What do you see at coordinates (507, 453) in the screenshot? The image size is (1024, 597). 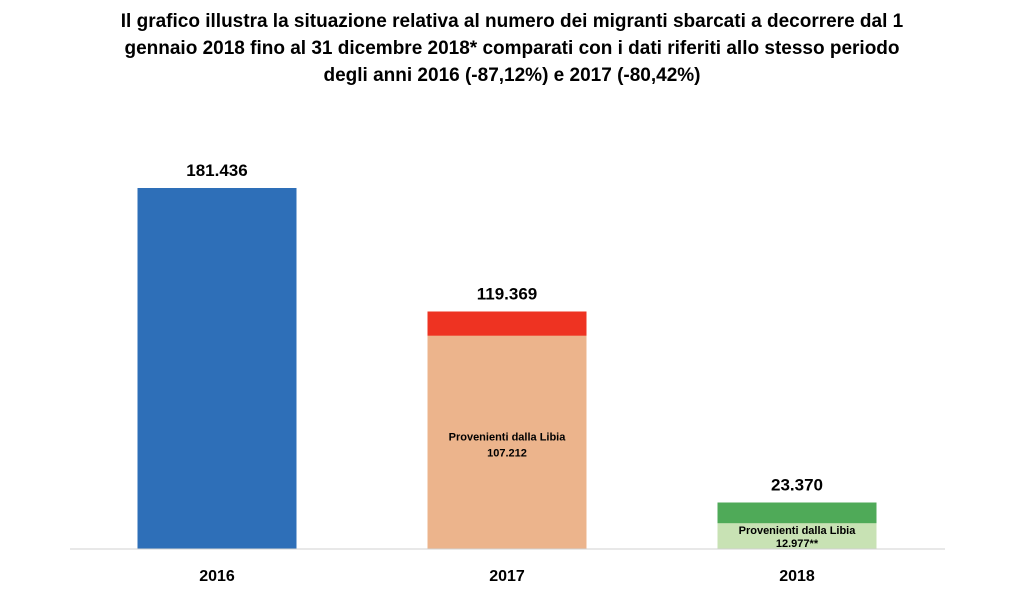 I see `bar-2017-libya-value: 107.212` at bounding box center [507, 453].